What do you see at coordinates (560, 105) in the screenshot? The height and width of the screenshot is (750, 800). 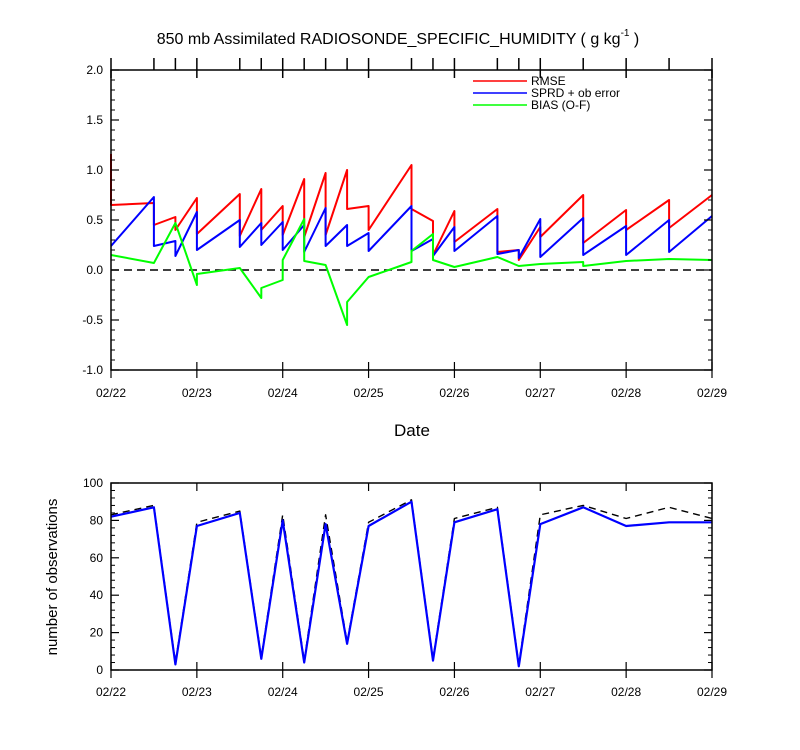 I see `legend-label-bias-o-f: BIAS (O-F)` at bounding box center [560, 105].